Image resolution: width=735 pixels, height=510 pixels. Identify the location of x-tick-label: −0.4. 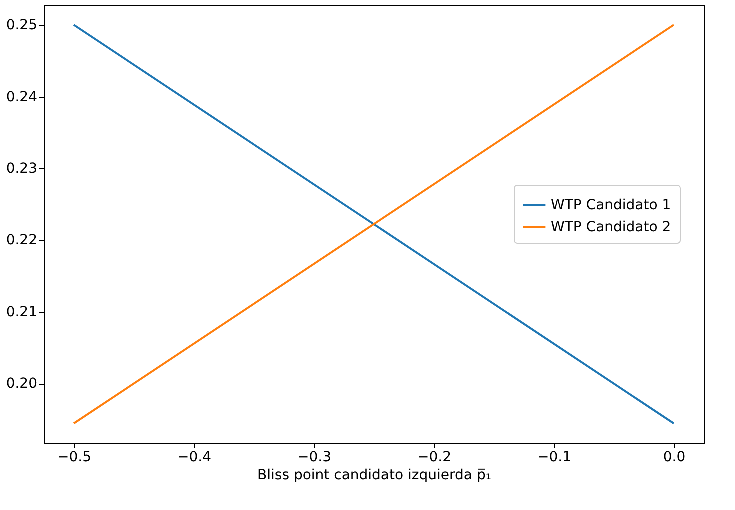
(195, 458).